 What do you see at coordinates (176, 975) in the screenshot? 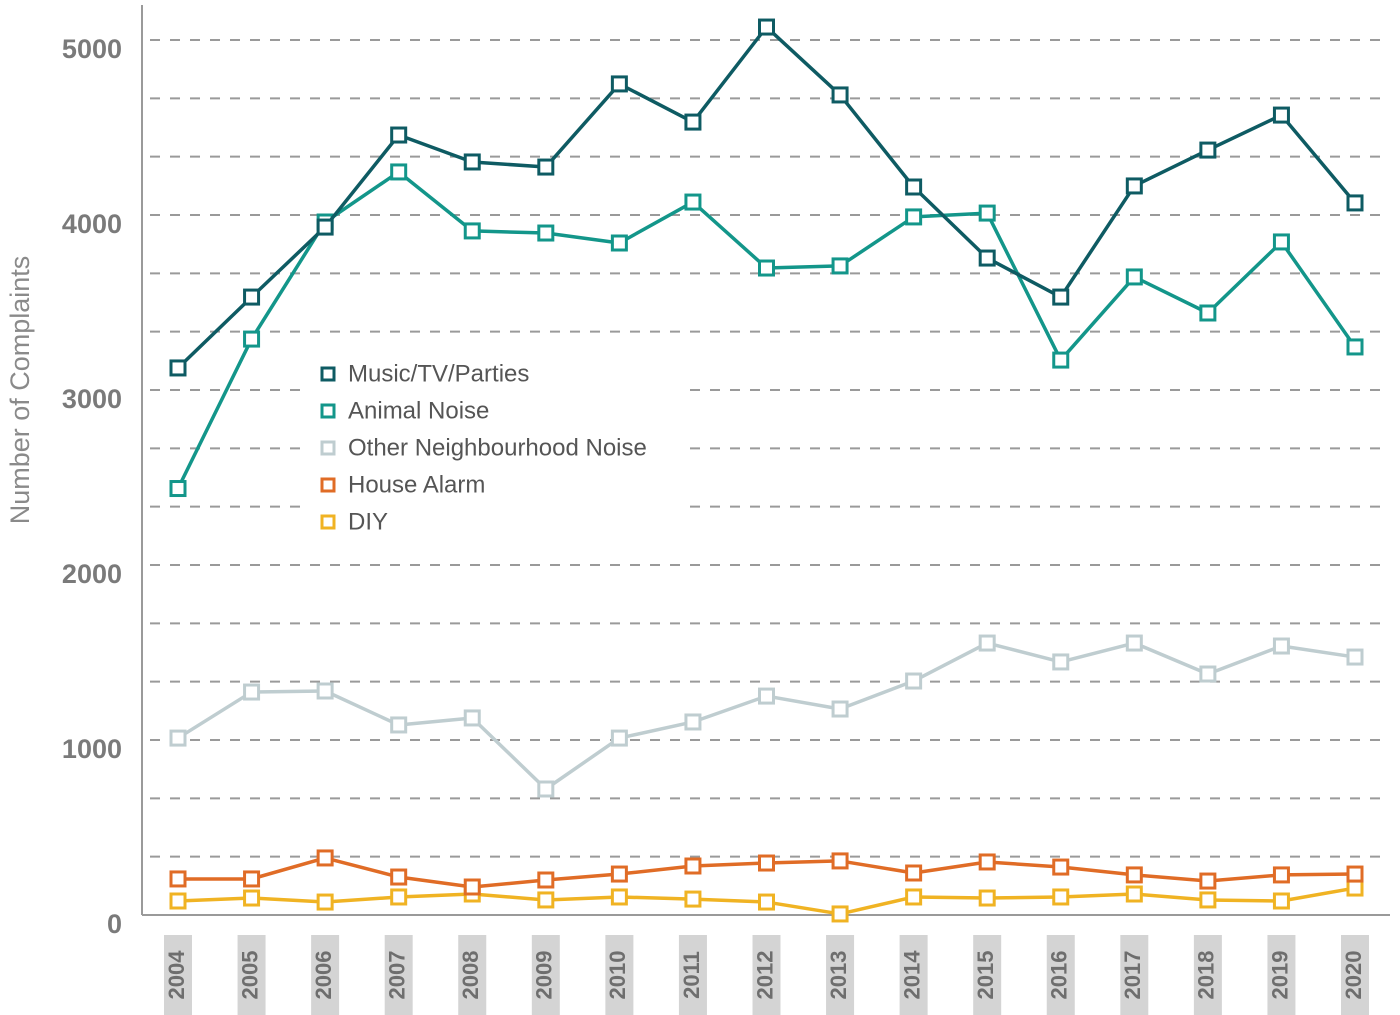
I see `x-tick-label: 2004` at bounding box center [176, 975].